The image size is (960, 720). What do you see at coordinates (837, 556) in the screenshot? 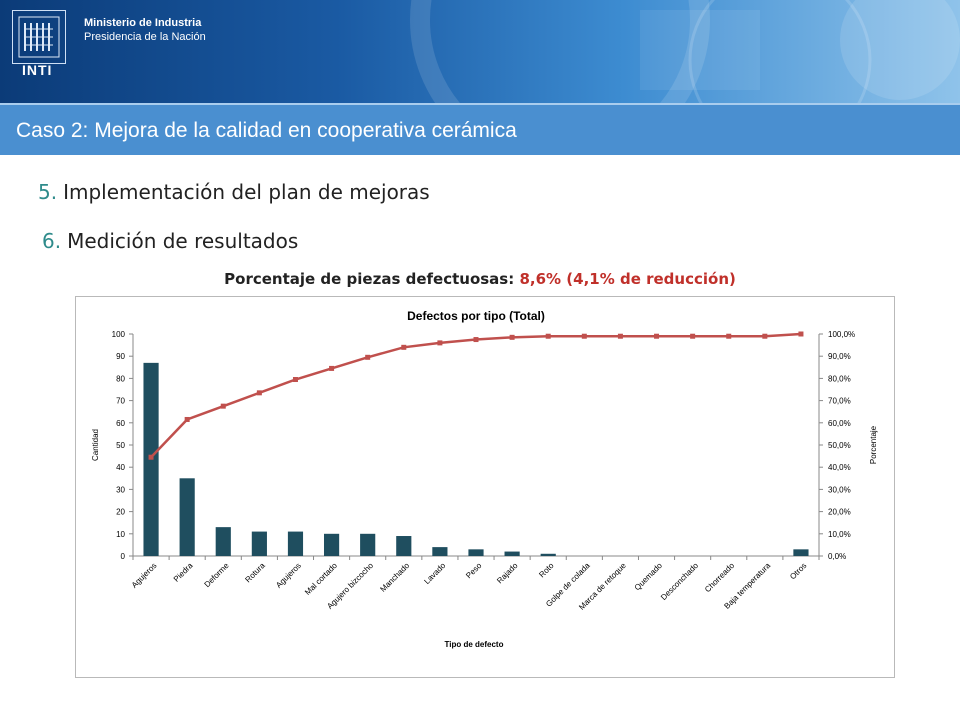
I see `y2-tick-label: 0,0%` at bounding box center [837, 556].